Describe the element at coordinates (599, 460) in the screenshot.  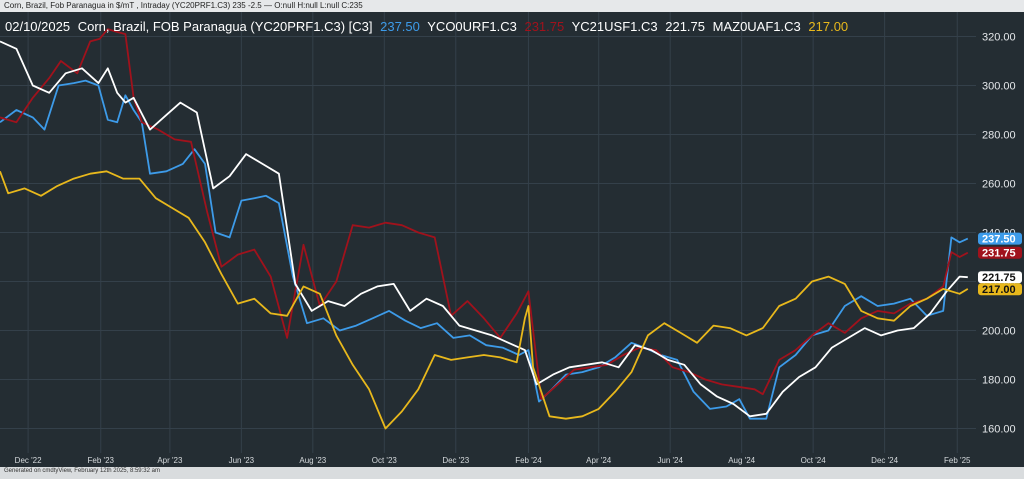
I see `time-tick-label: Apr '24` at that location.